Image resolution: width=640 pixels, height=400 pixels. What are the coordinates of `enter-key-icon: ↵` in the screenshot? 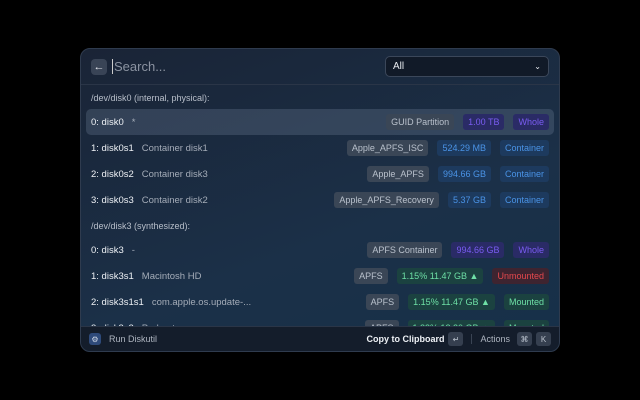 It's located at (456, 339).